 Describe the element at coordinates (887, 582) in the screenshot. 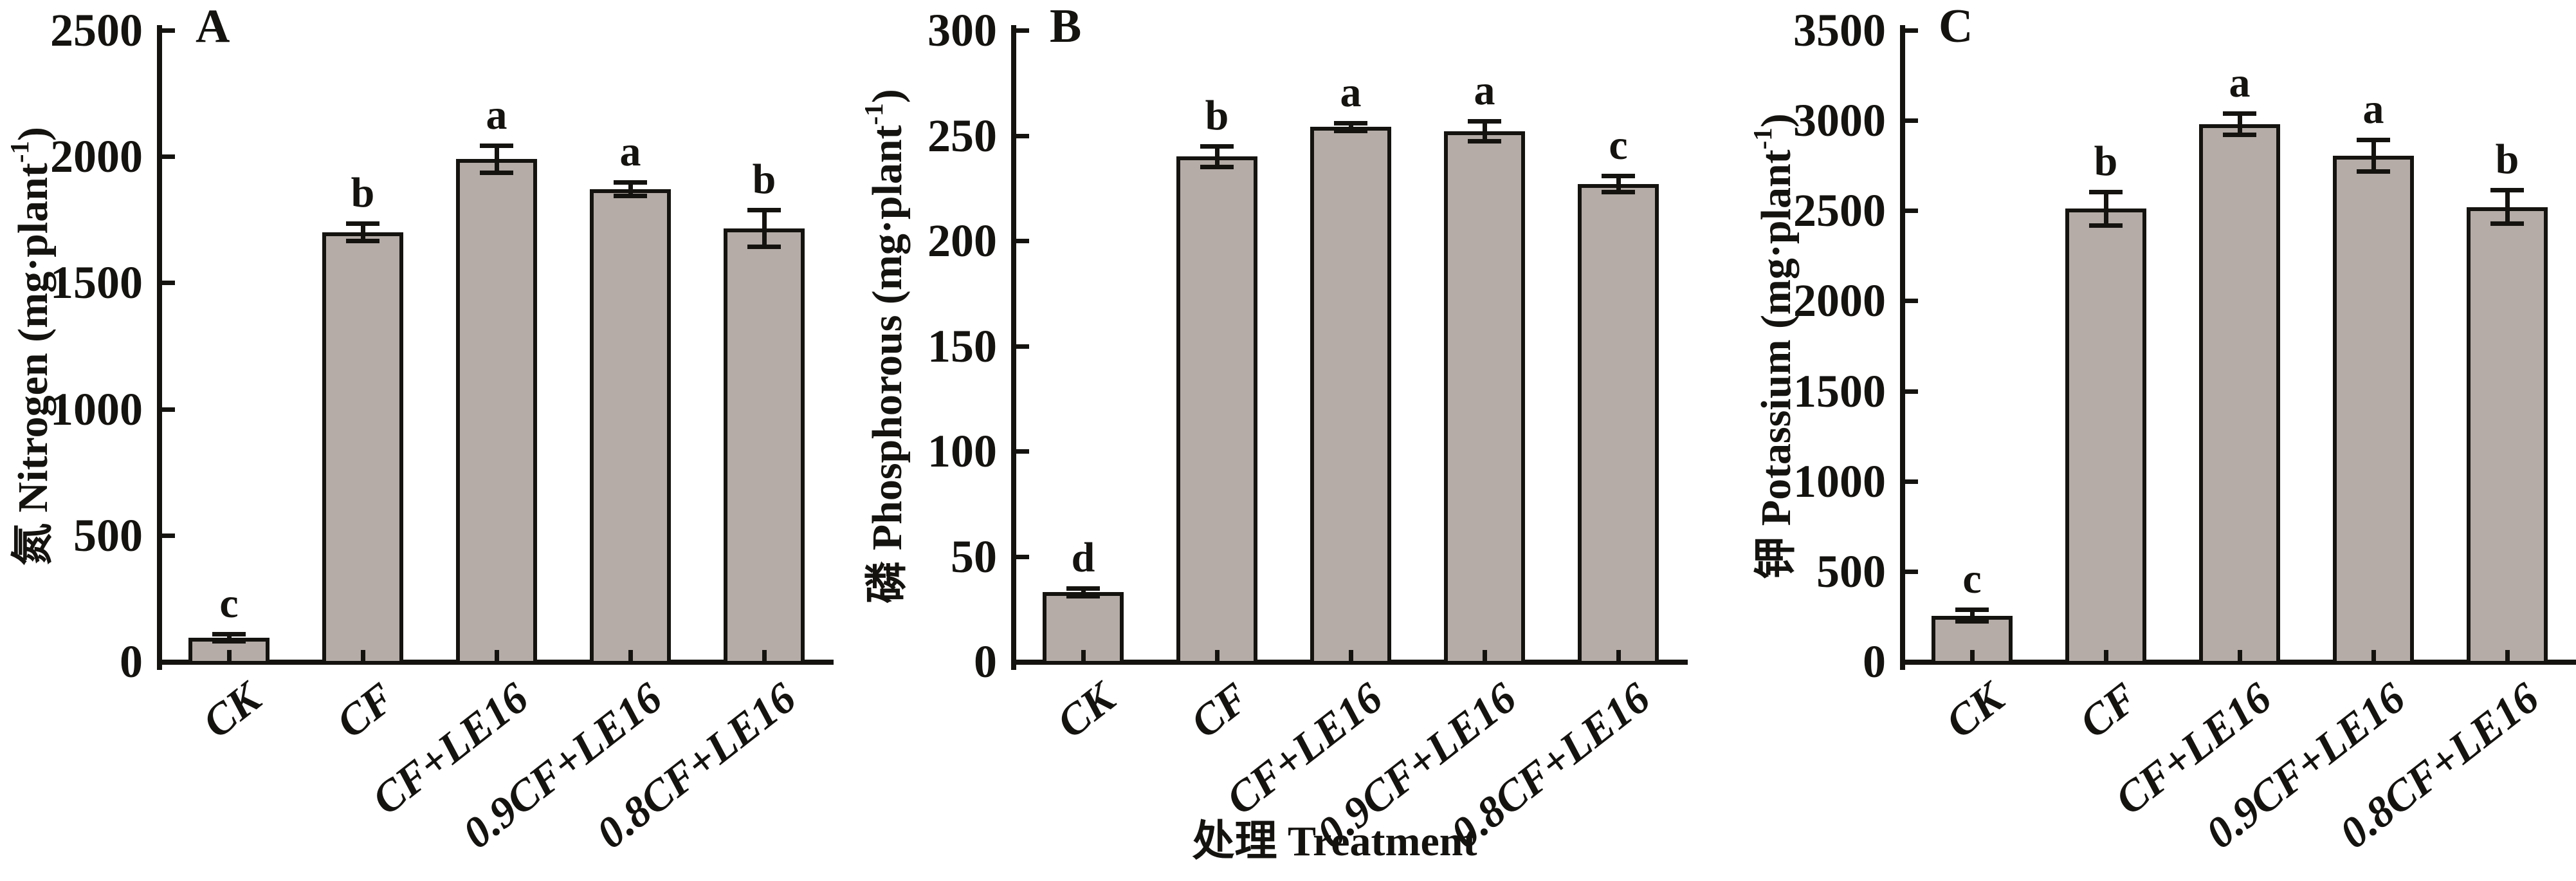

I see `y-axis-label-zh: 磷` at that location.